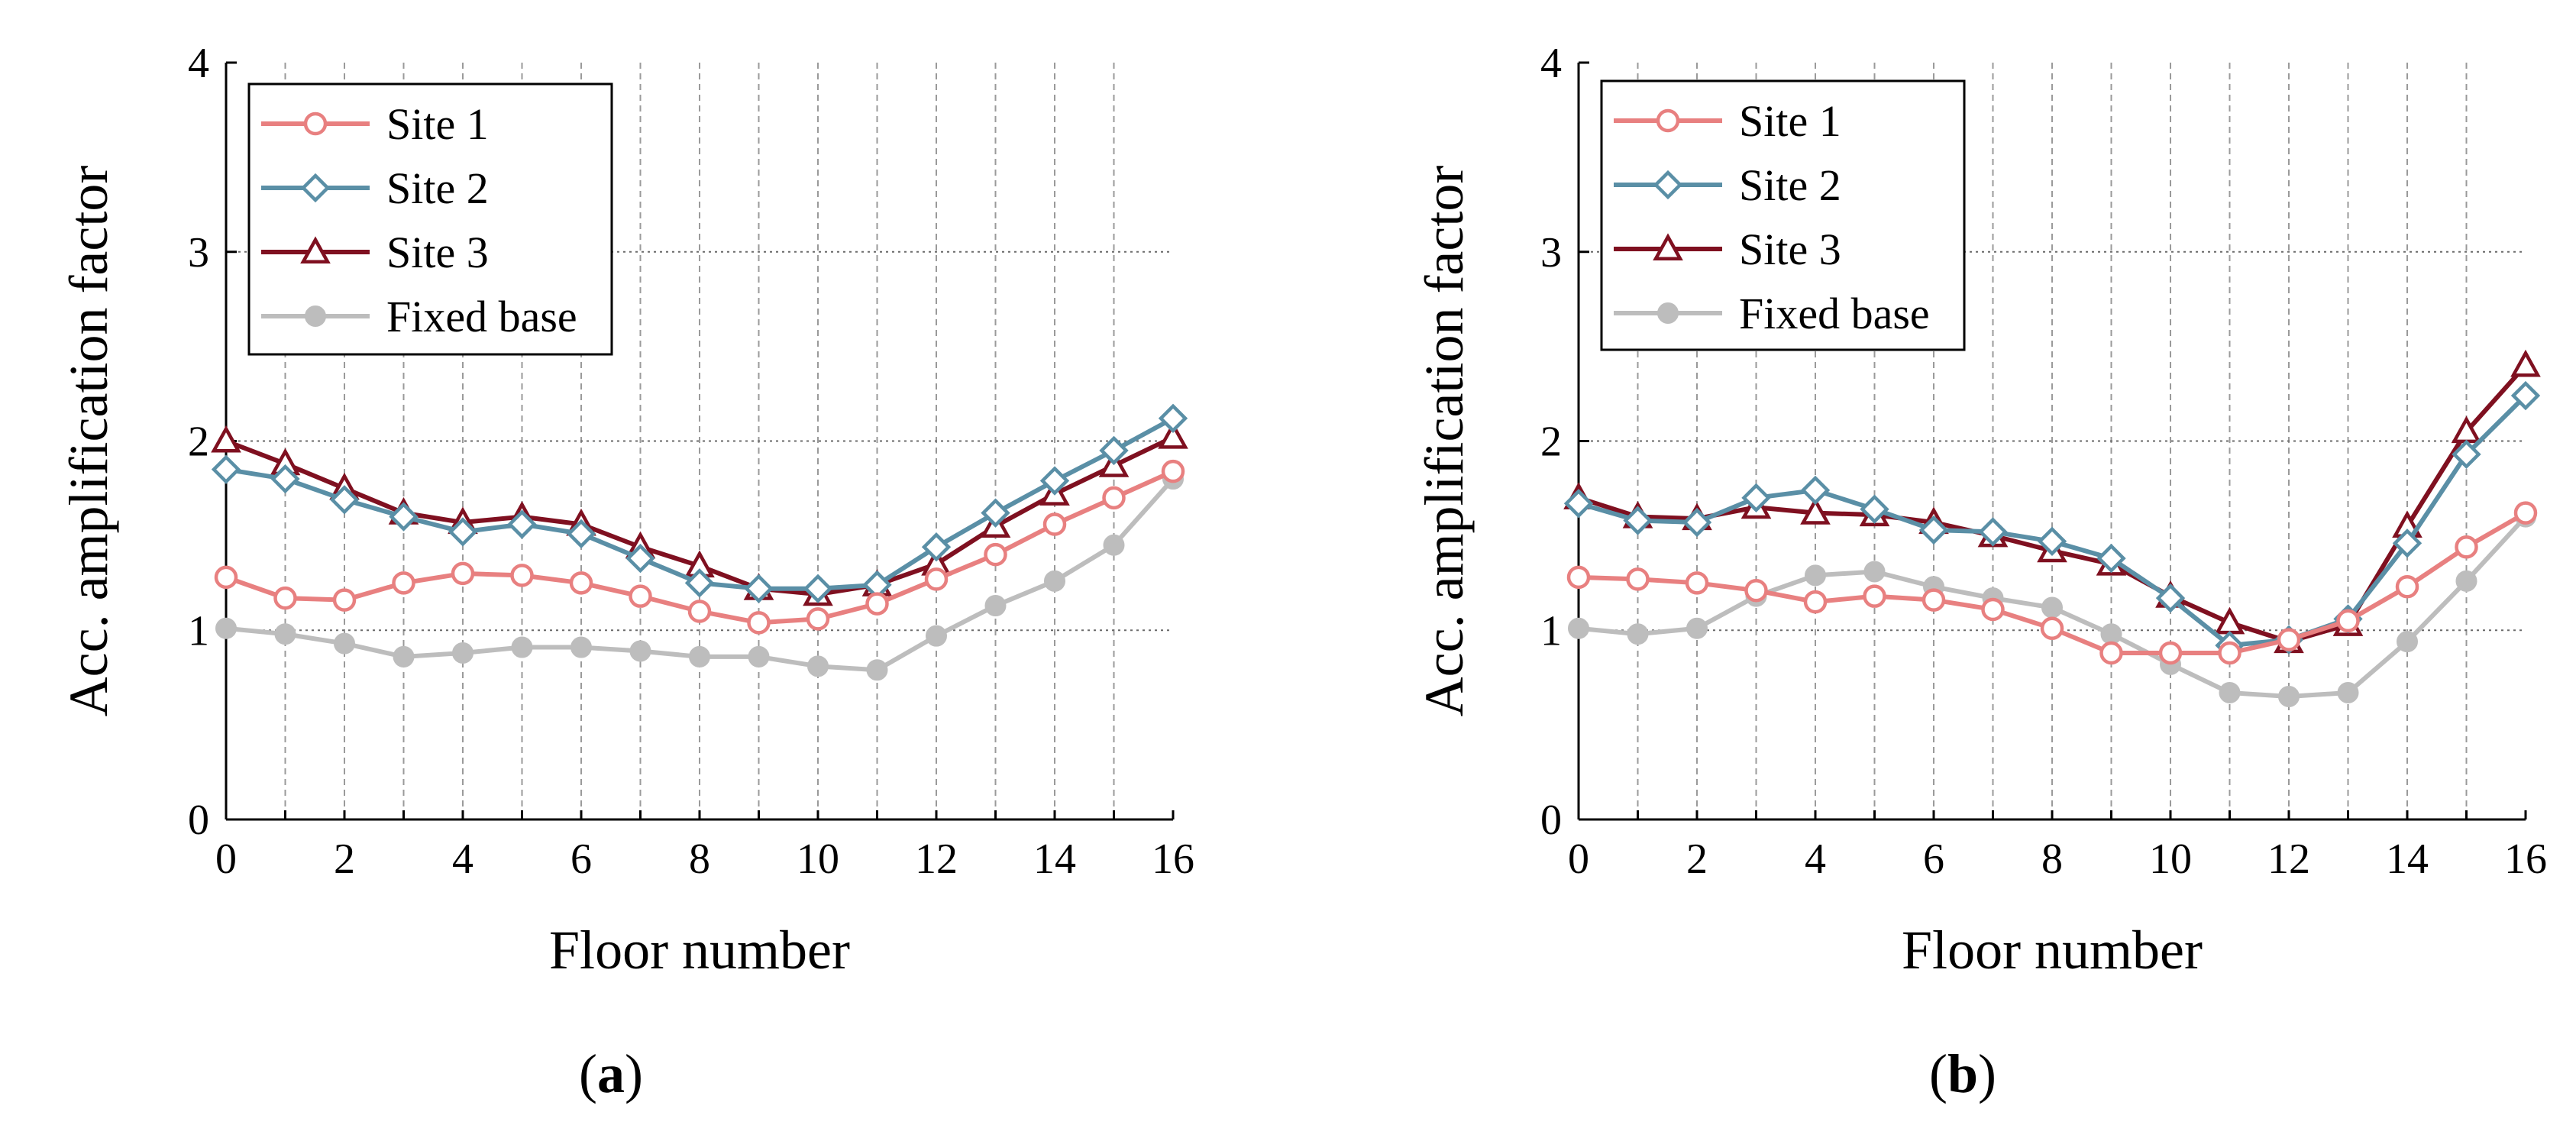 The height and width of the screenshot is (1141, 2576). I want to click on series-fixed-base, so click(2052, 606).